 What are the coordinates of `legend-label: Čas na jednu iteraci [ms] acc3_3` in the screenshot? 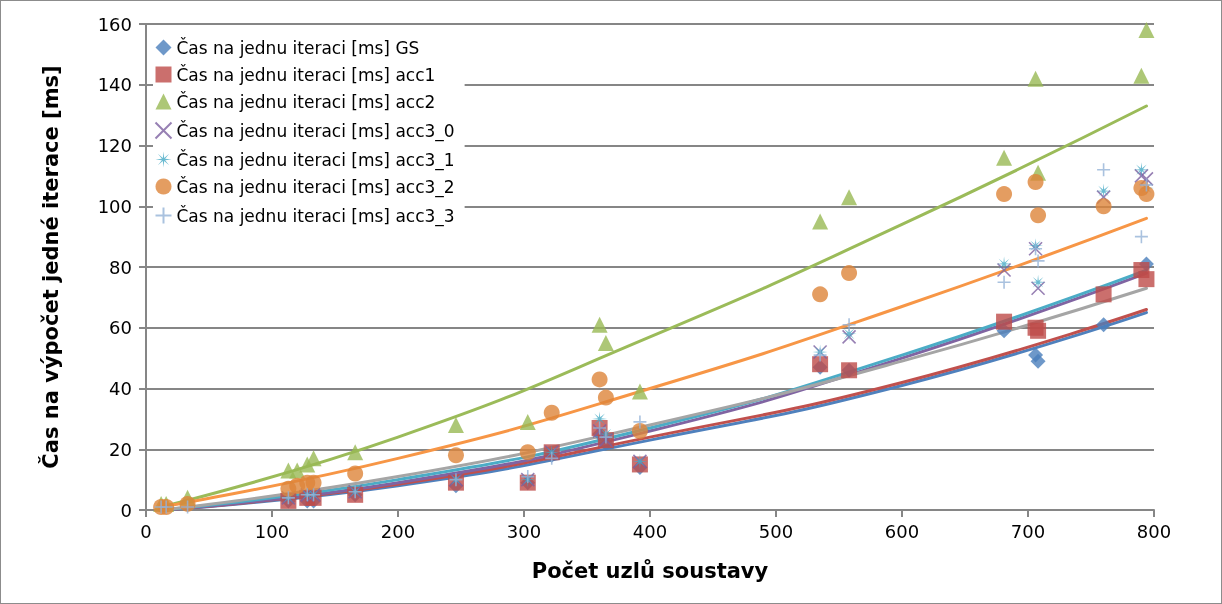 It's located at (315, 215).